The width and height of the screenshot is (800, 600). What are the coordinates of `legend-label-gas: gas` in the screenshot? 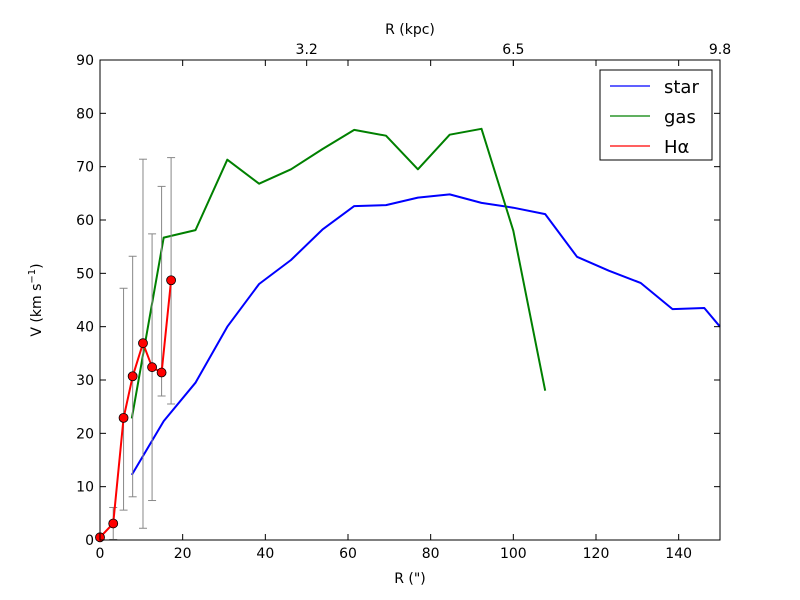 It's located at (680, 117).